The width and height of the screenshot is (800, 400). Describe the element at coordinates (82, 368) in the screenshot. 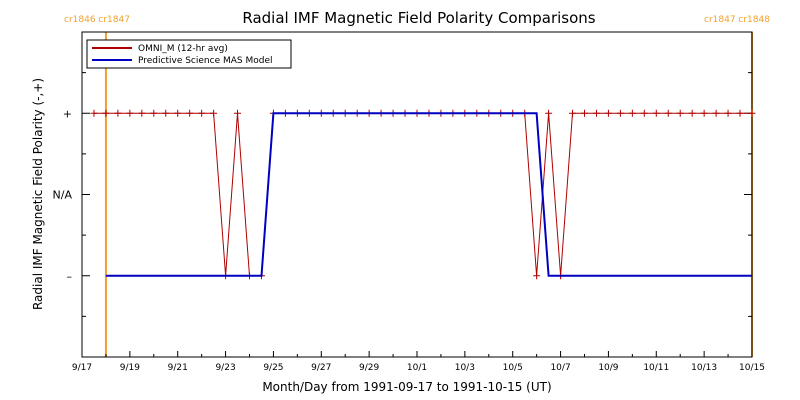

I see `x-tick-label: 9/17` at that location.